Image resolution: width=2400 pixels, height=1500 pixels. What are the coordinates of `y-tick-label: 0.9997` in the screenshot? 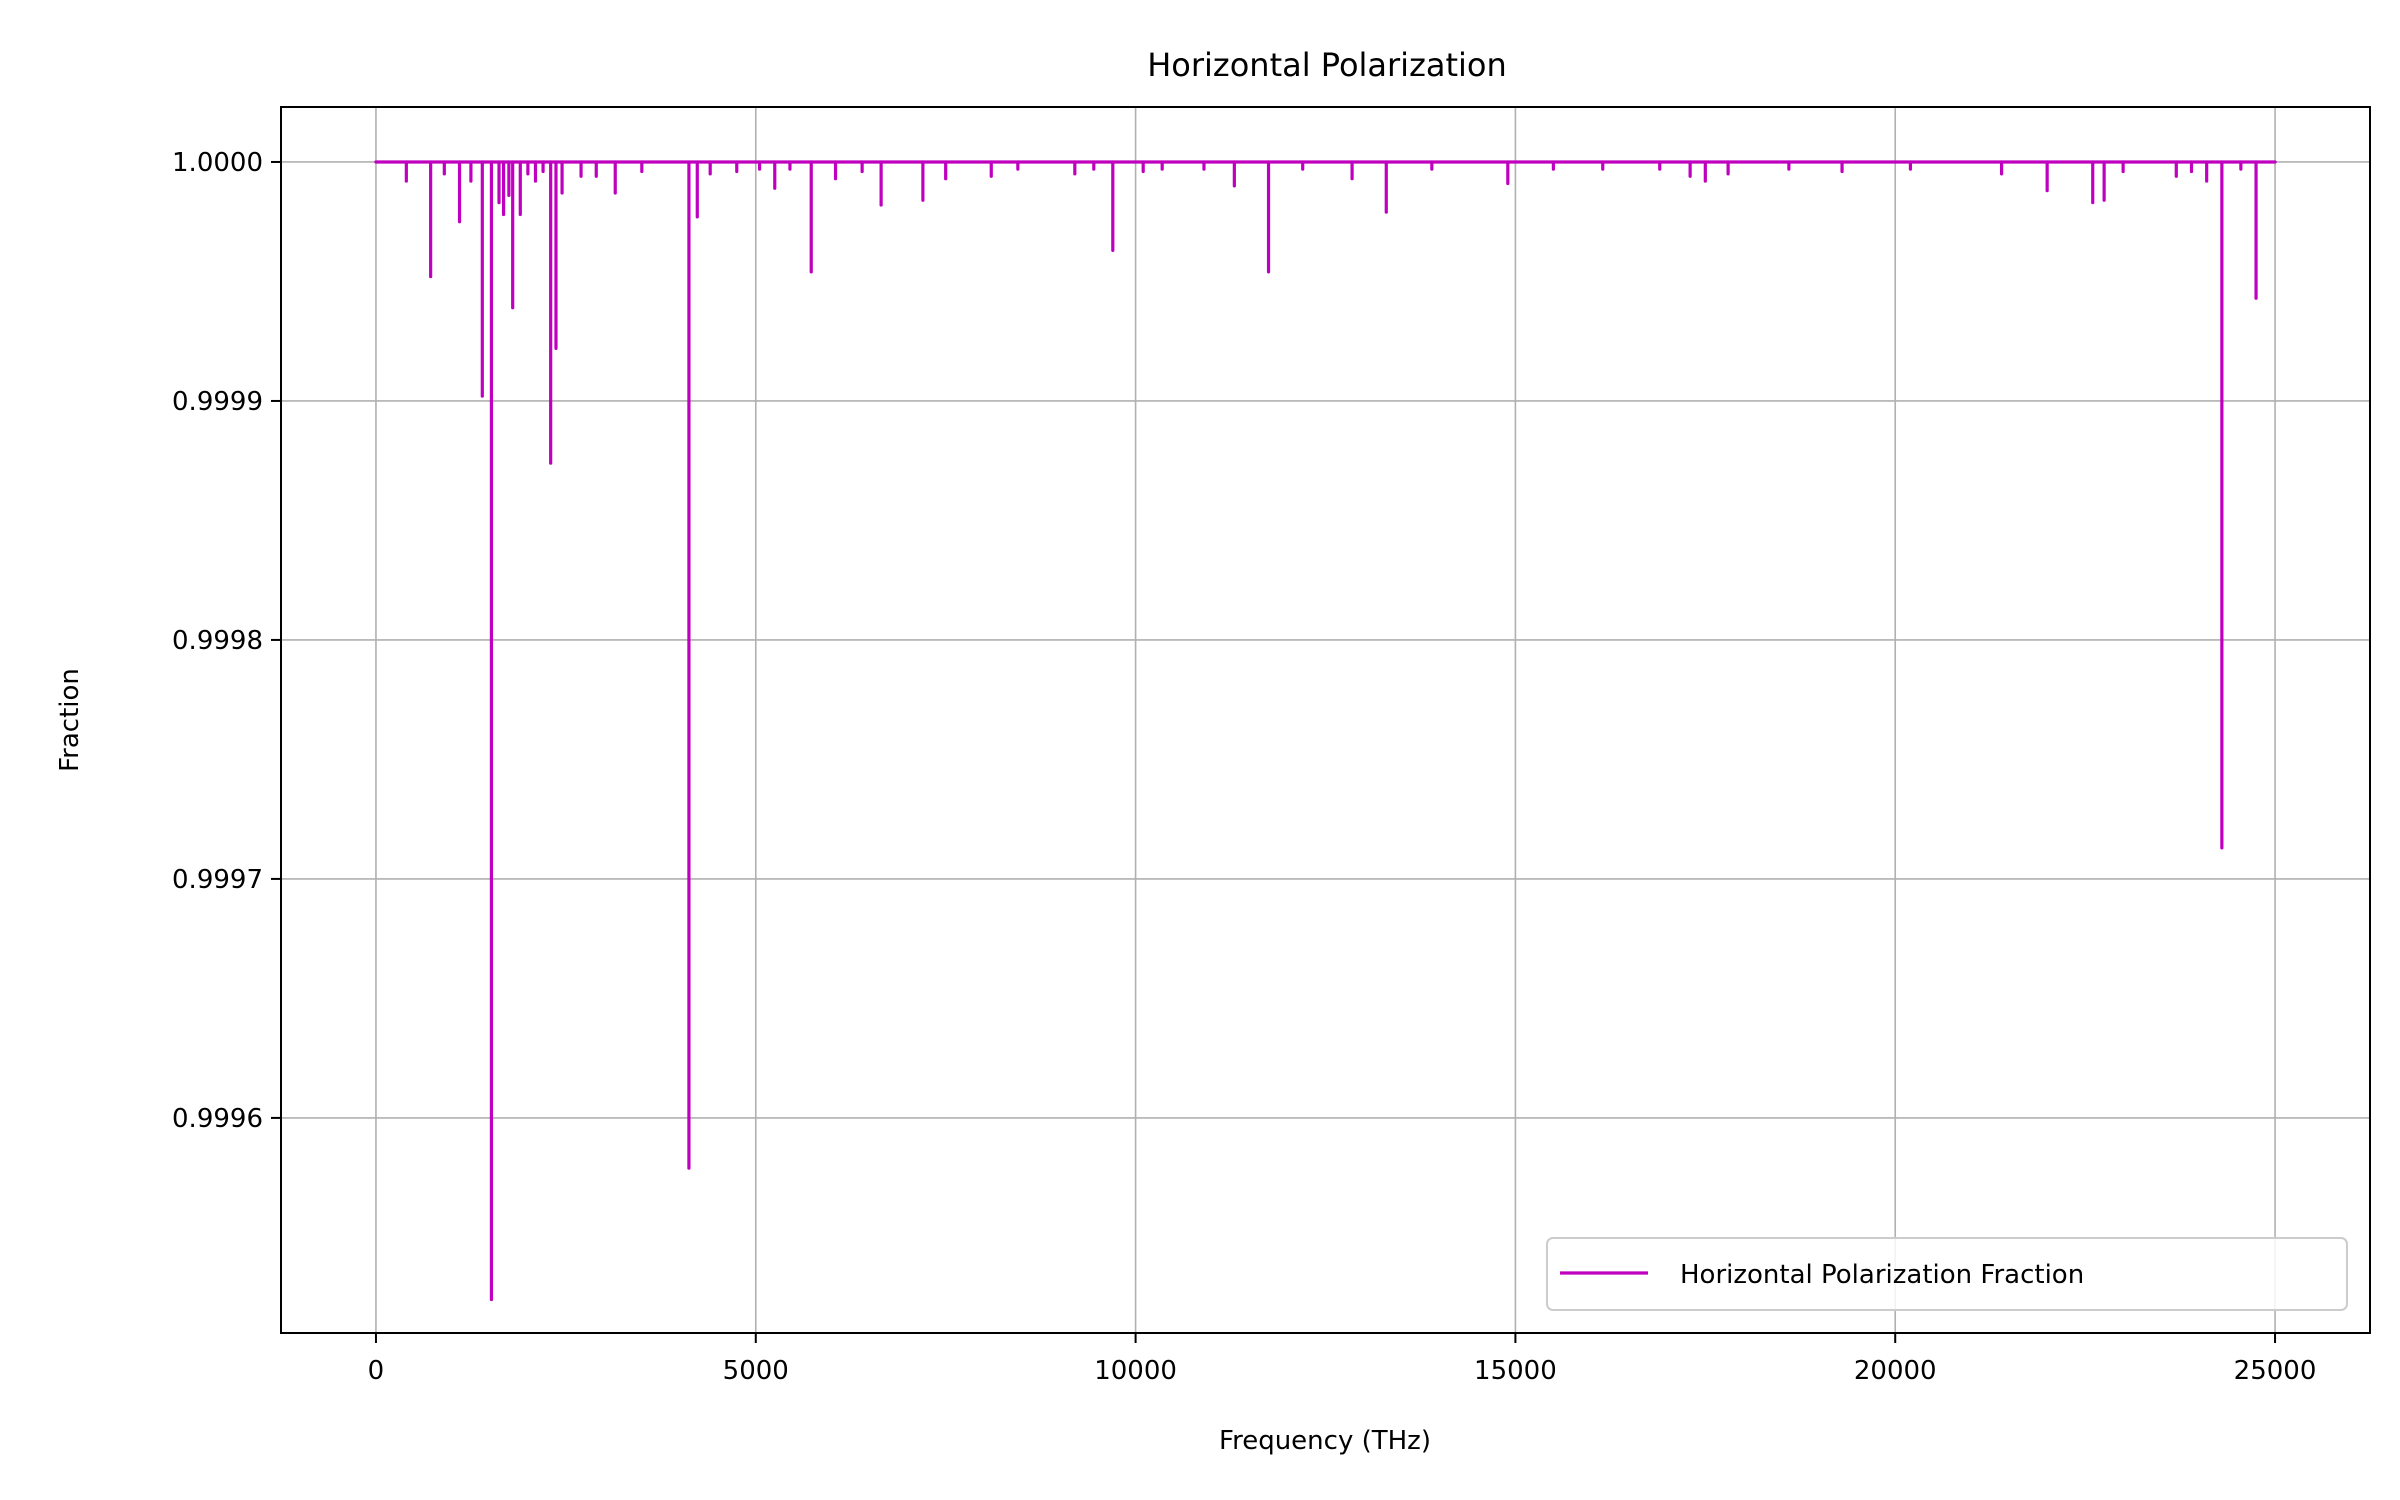 It's located at (217, 880).